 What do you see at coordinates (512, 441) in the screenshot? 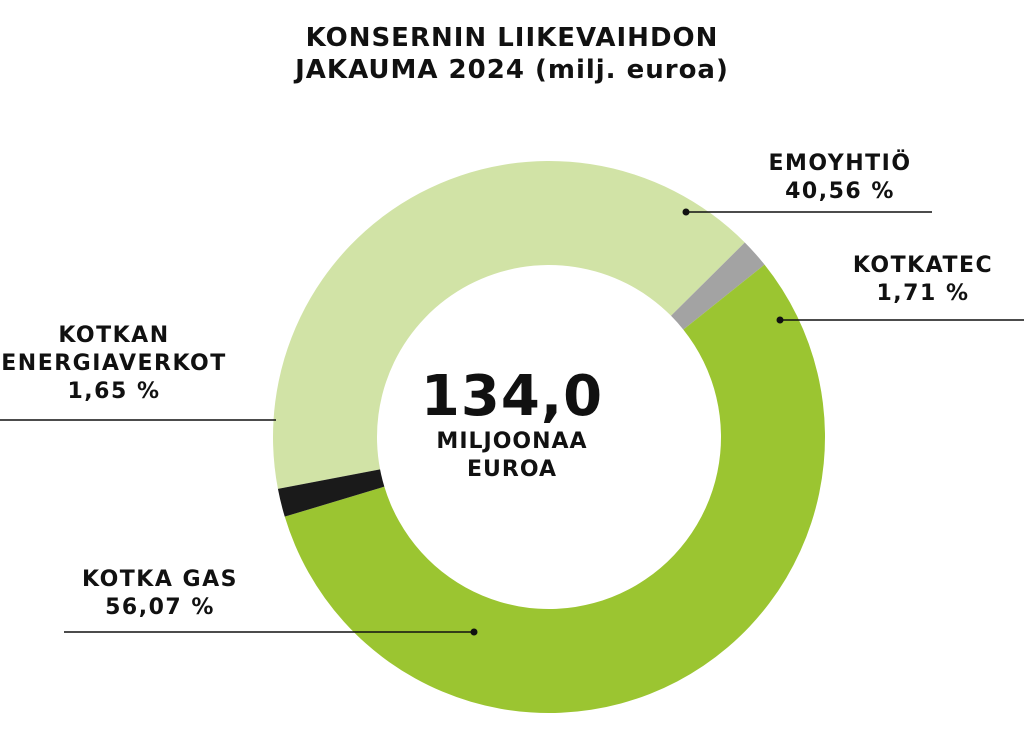
I see `center-unit-line-1: MILJOONAA` at bounding box center [512, 441].